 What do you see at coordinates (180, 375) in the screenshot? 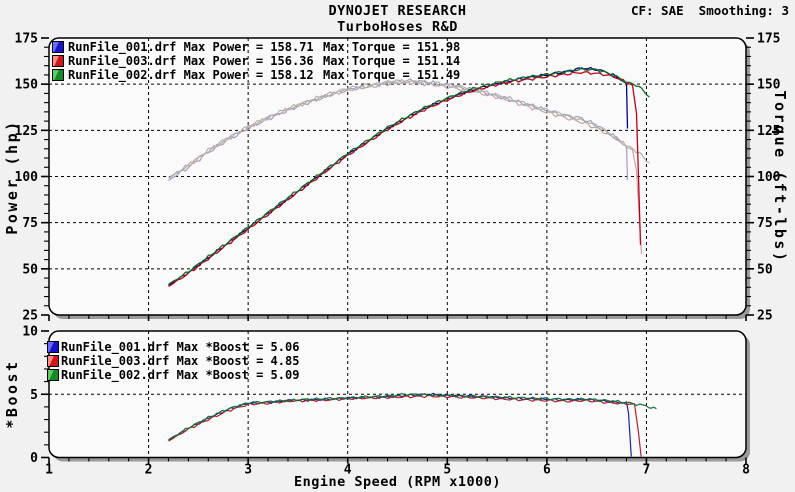
I see `legend-boost-text: RunFile_002.drf Max *Boost = 5.09` at bounding box center [180, 375].